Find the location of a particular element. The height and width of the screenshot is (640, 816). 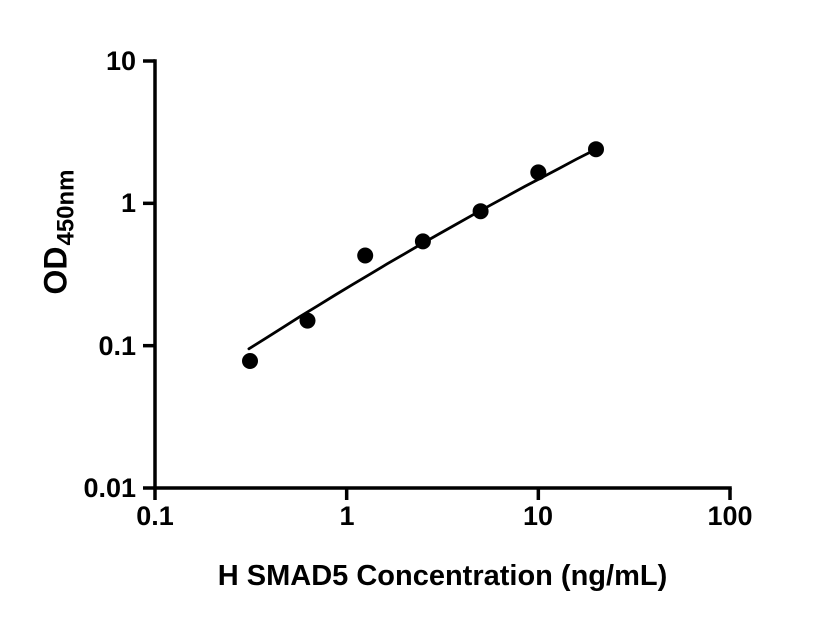

y-axis-title-main: OD is located at coordinates (55, 270).